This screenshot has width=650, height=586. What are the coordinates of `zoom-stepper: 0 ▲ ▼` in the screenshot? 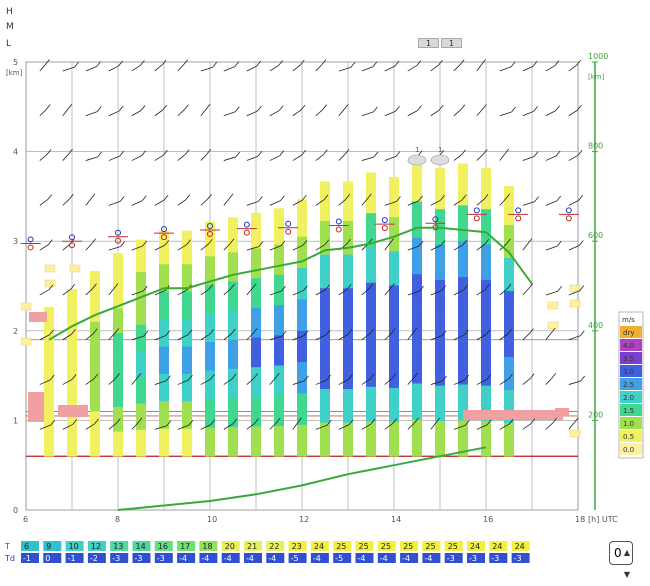 It's located at (621, 560).